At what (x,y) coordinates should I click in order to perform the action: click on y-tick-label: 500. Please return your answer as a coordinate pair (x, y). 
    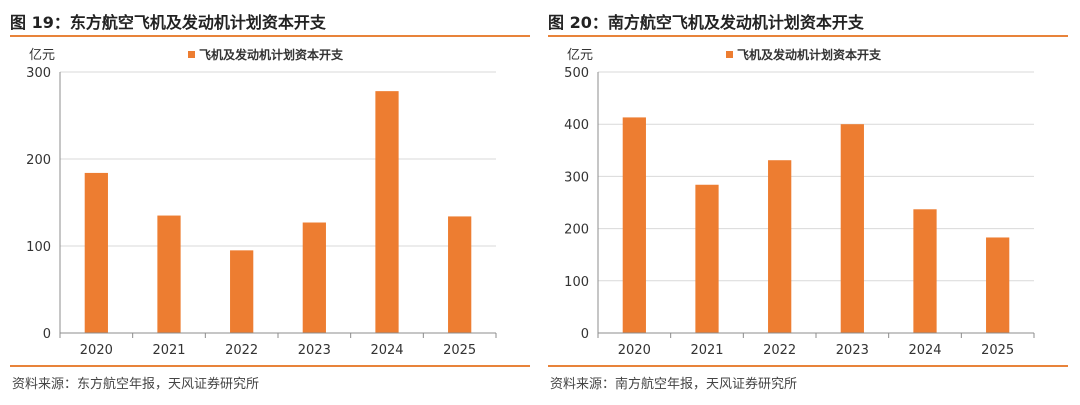
    Looking at the image, I should click on (576, 73).